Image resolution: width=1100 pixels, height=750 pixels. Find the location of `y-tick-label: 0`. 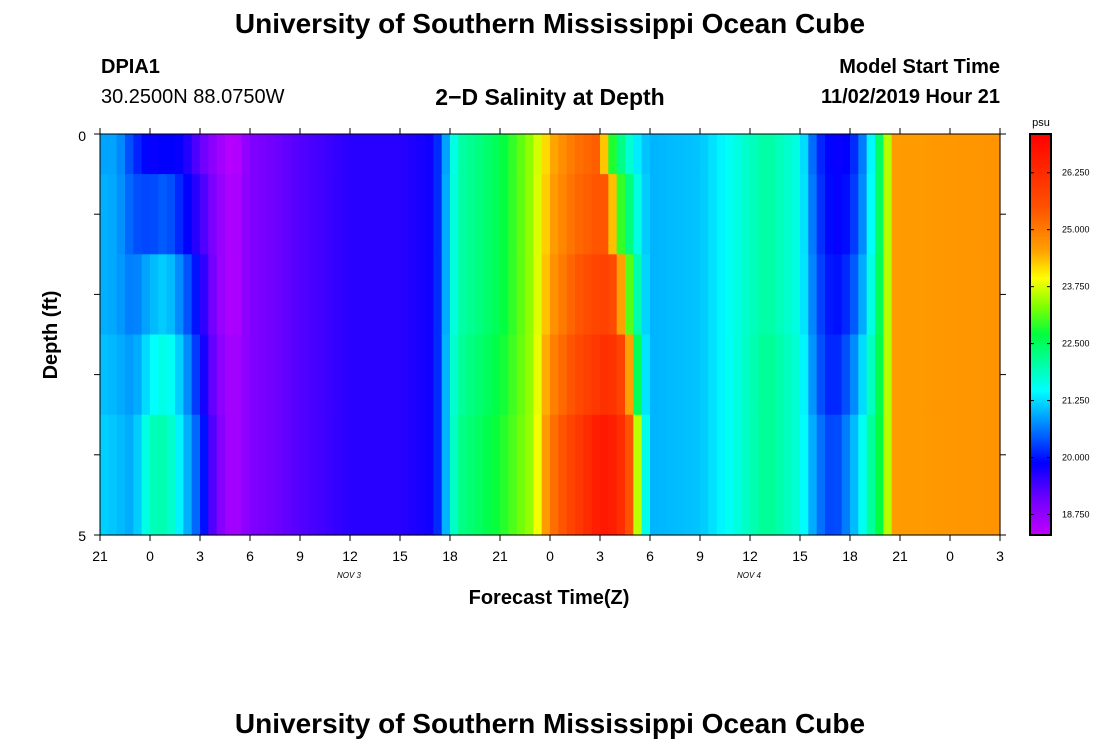

y-tick-label: 0 is located at coordinates (82, 136).